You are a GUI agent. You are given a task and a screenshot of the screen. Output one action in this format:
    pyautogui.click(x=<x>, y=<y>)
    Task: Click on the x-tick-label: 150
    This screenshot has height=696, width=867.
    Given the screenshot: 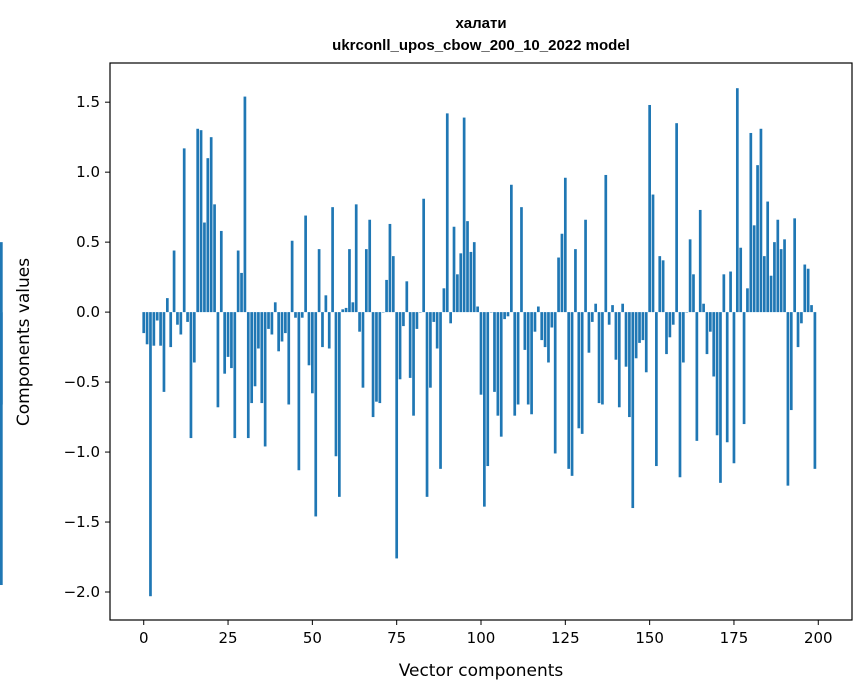 What is the action you would take?
    pyautogui.click(x=649, y=638)
    